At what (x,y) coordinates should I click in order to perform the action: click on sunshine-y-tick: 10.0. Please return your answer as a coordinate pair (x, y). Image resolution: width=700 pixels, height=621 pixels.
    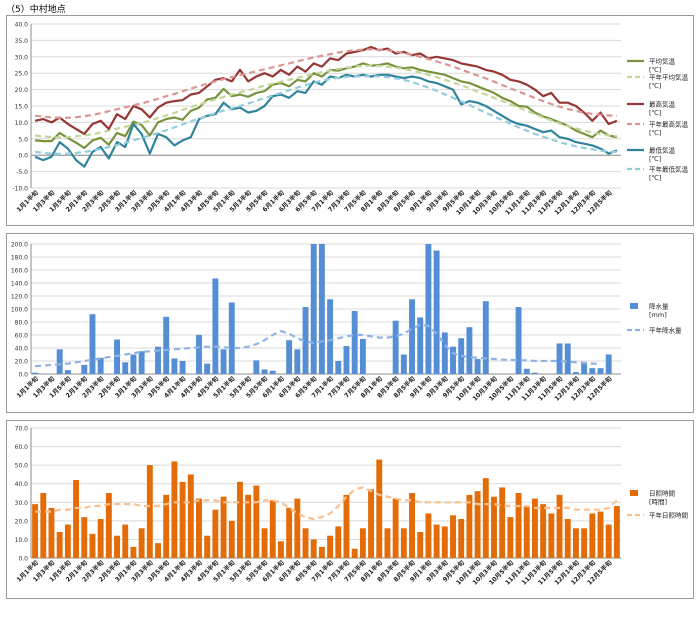
    Looking at the image, I should click on (22, 540).